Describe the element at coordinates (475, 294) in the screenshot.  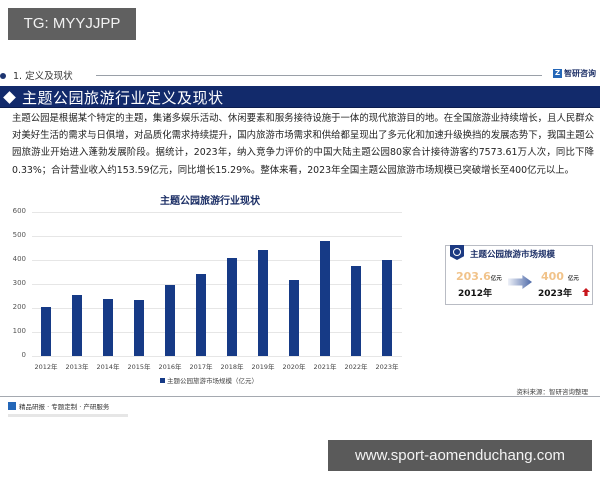
I see `start-year: 2012年` at that location.